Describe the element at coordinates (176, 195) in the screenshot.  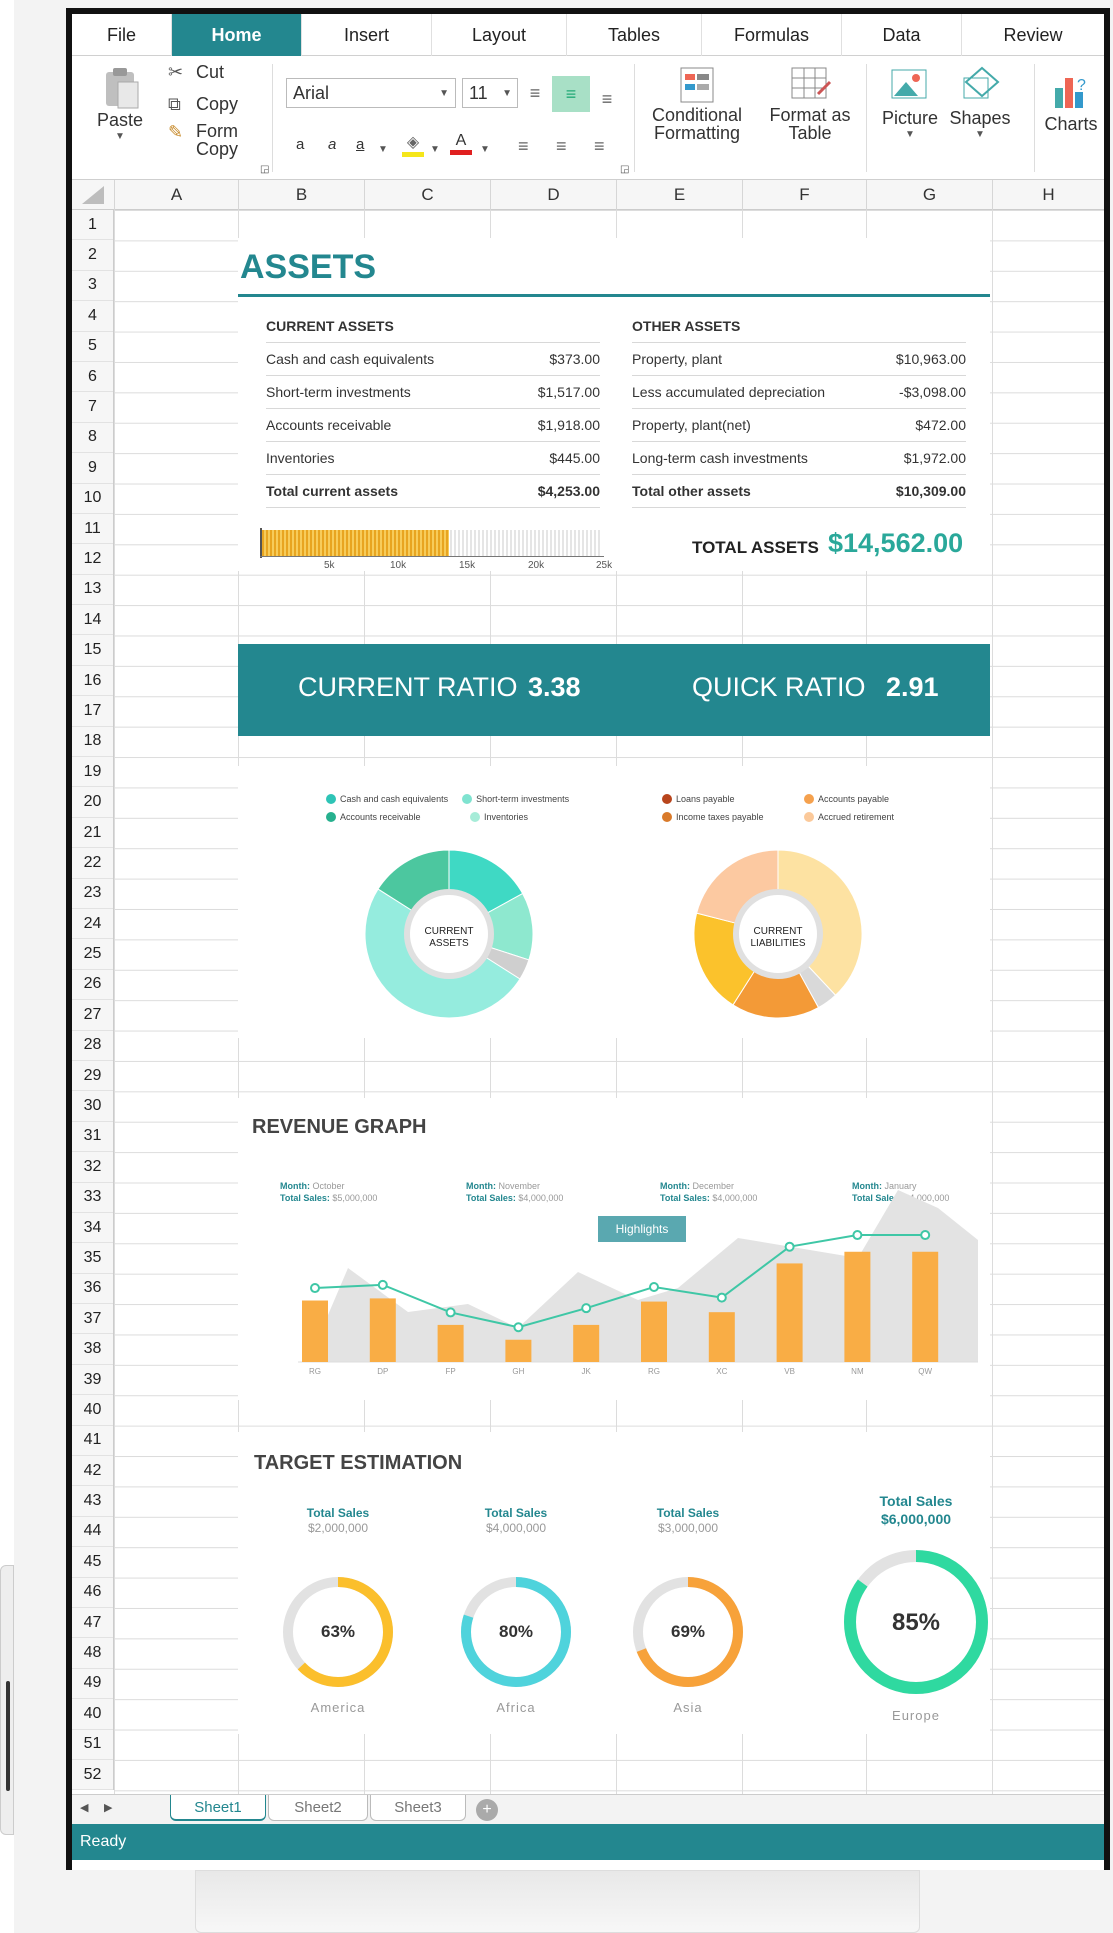
I see `column-header-a: A` at that location.